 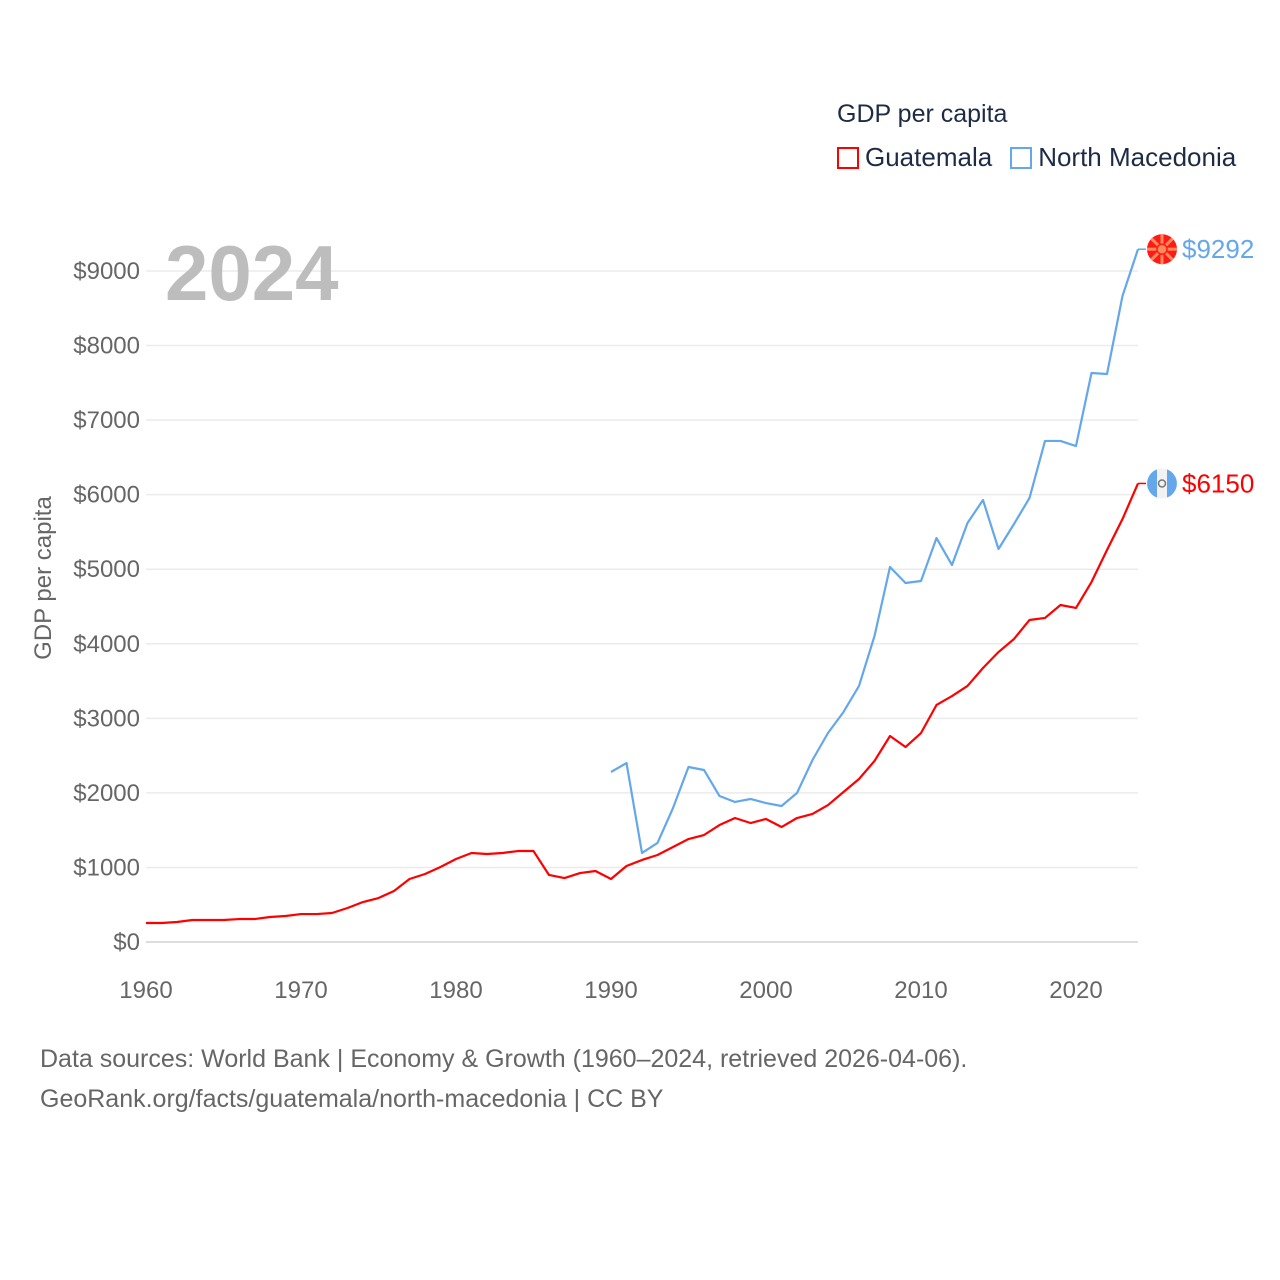 I want to click on end-value-label: $9292, so click(x=1218, y=249).